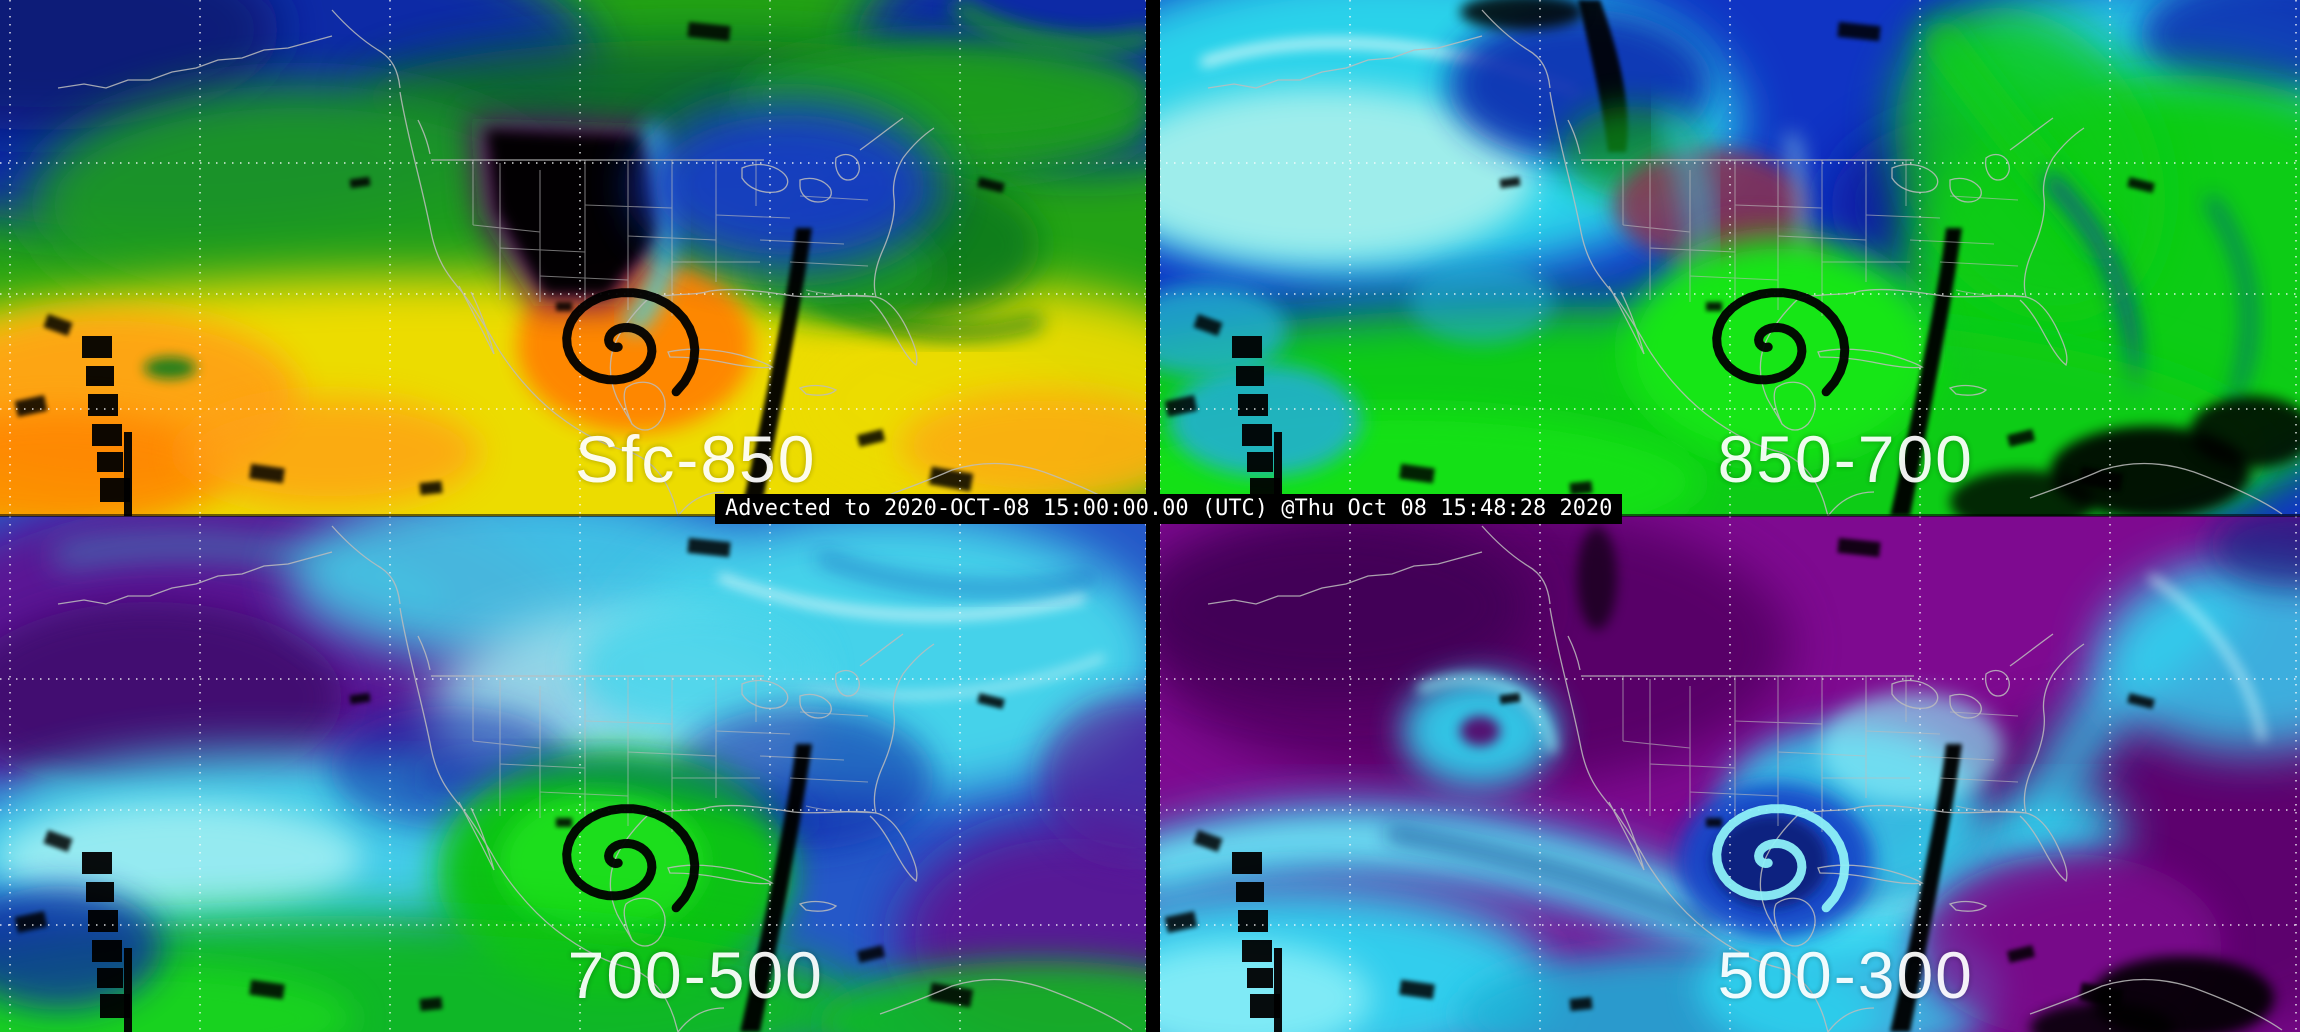  What do you see at coordinates (695, 975) in the screenshot?
I see `panel-label-700-500: 700-500` at bounding box center [695, 975].